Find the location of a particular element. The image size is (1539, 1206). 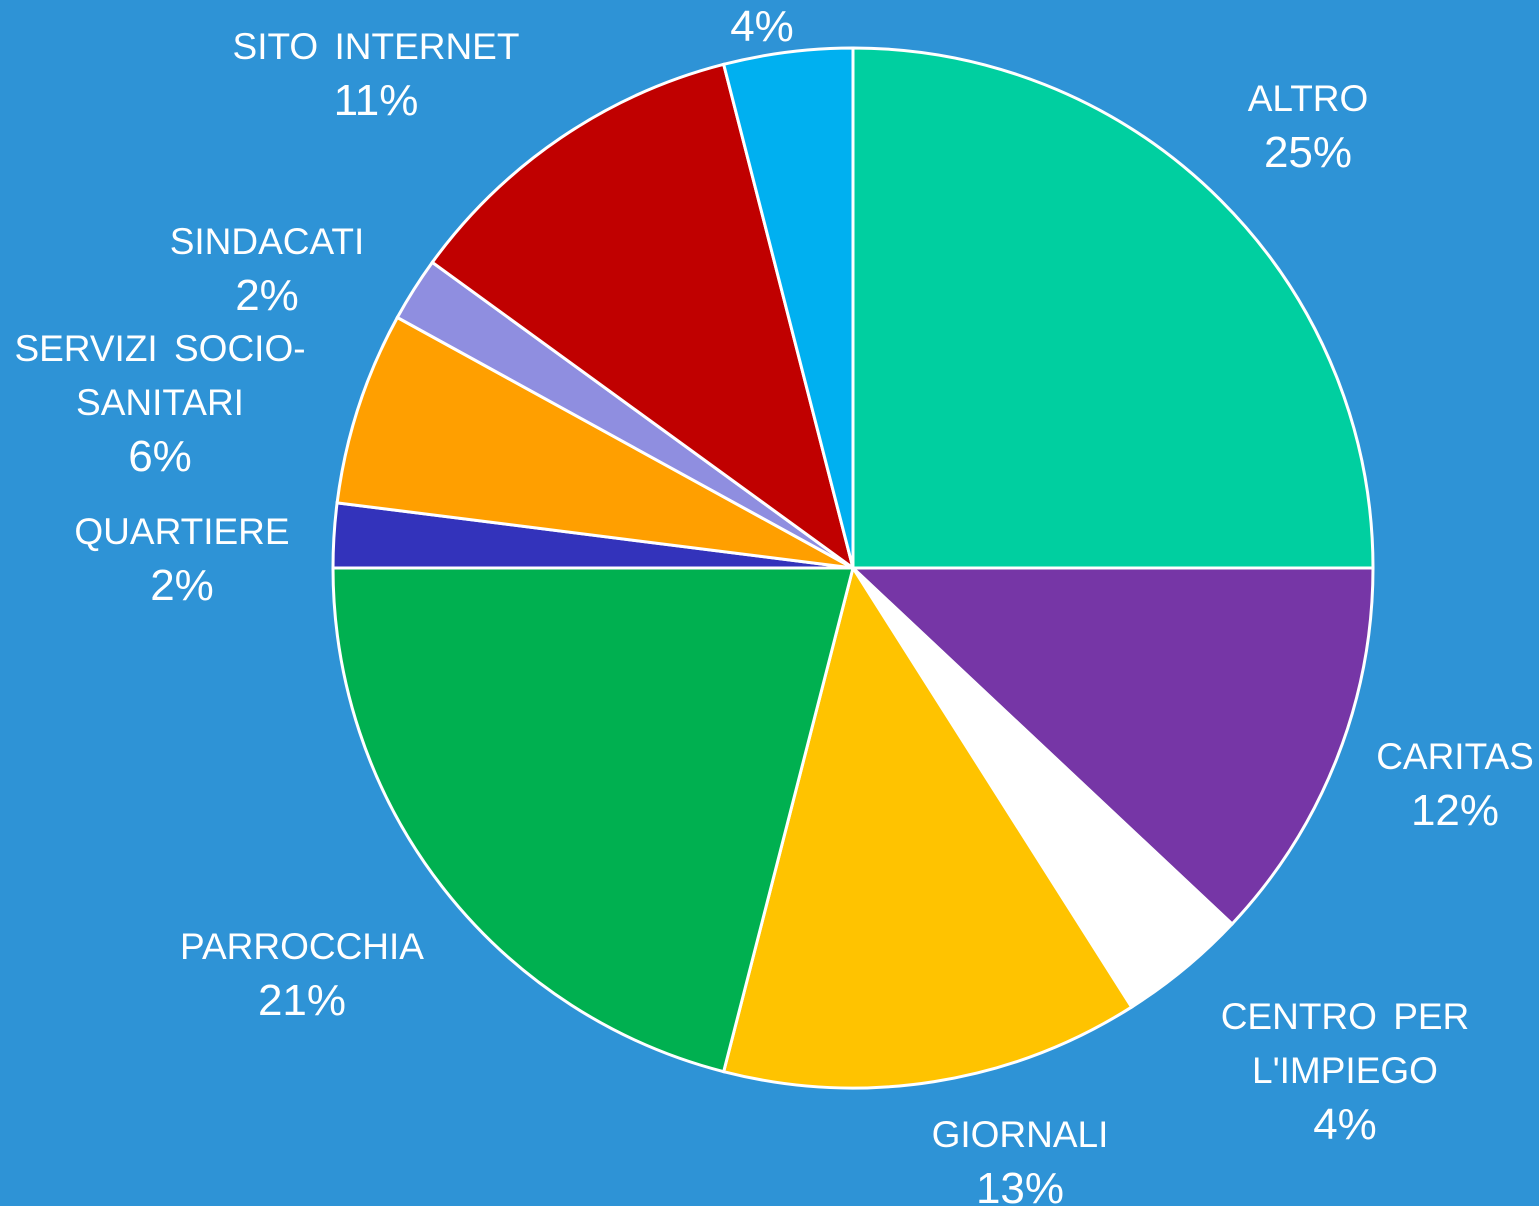

slice-label: ALTRO 25% is located at coordinates (1308, 126).